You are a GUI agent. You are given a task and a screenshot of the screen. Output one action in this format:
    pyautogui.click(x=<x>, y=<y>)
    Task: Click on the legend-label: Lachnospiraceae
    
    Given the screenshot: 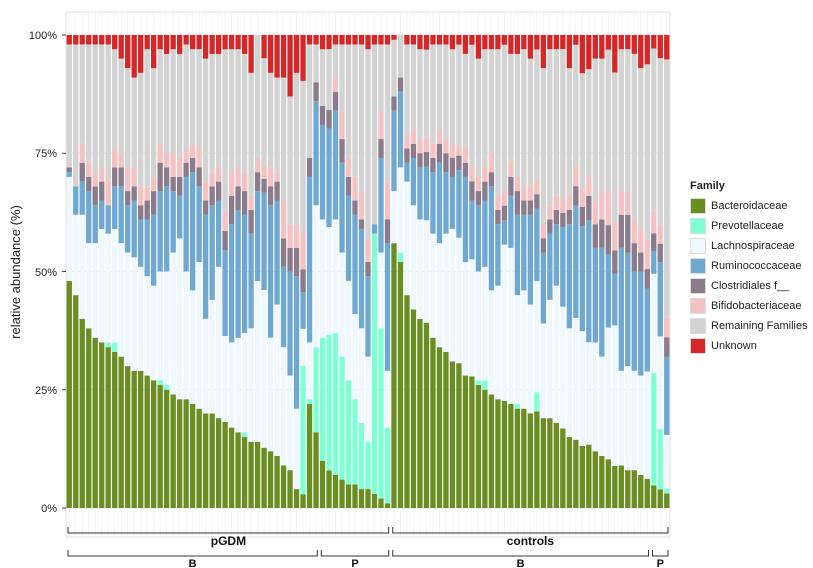 What is the action you would take?
    pyautogui.click(x=753, y=246)
    